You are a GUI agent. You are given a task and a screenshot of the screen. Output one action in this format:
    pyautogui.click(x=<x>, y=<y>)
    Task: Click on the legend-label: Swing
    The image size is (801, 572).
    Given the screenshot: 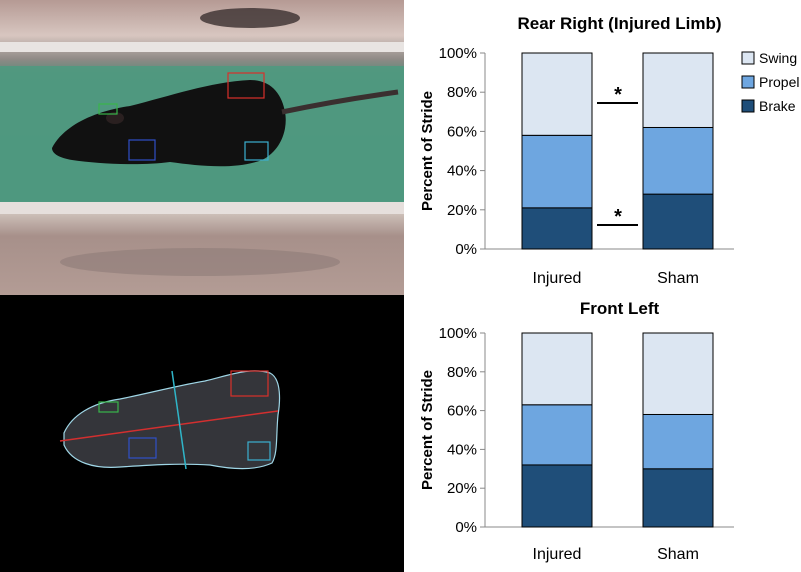 What is the action you would take?
    pyautogui.click(x=778, y=58)
    